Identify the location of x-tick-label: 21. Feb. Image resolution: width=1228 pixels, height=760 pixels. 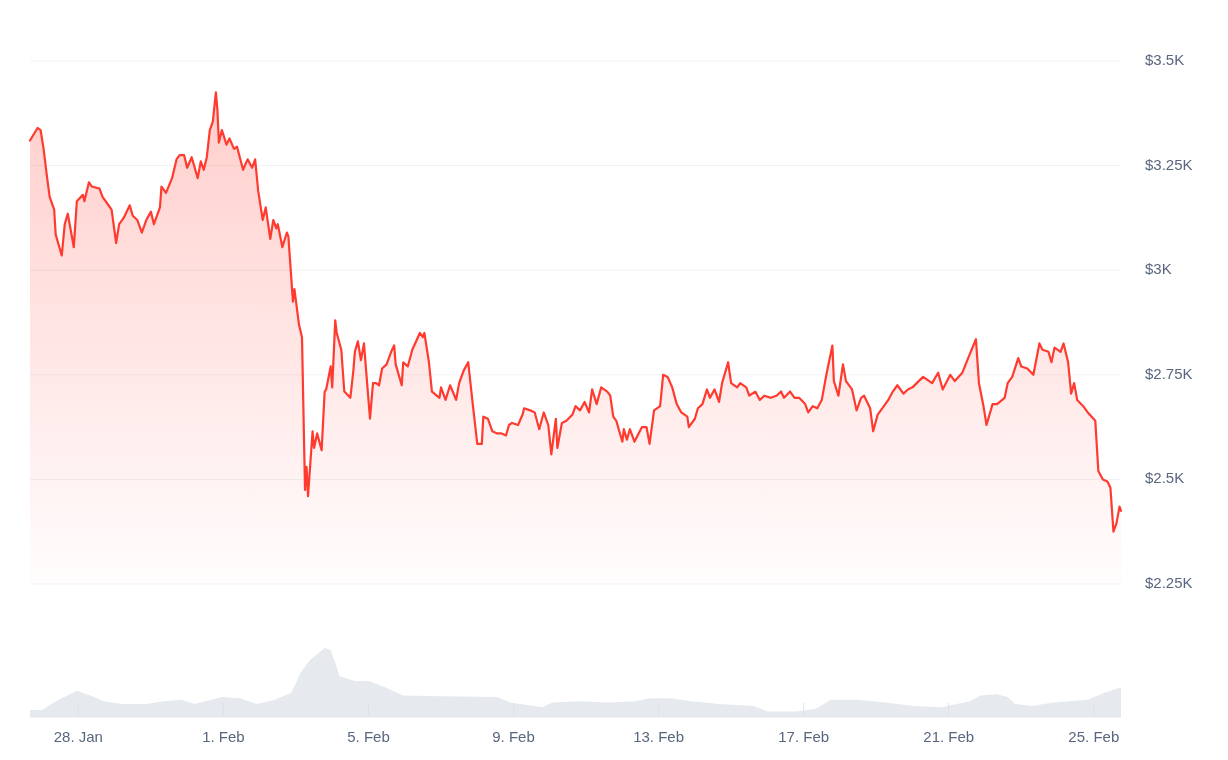
(949, 736).